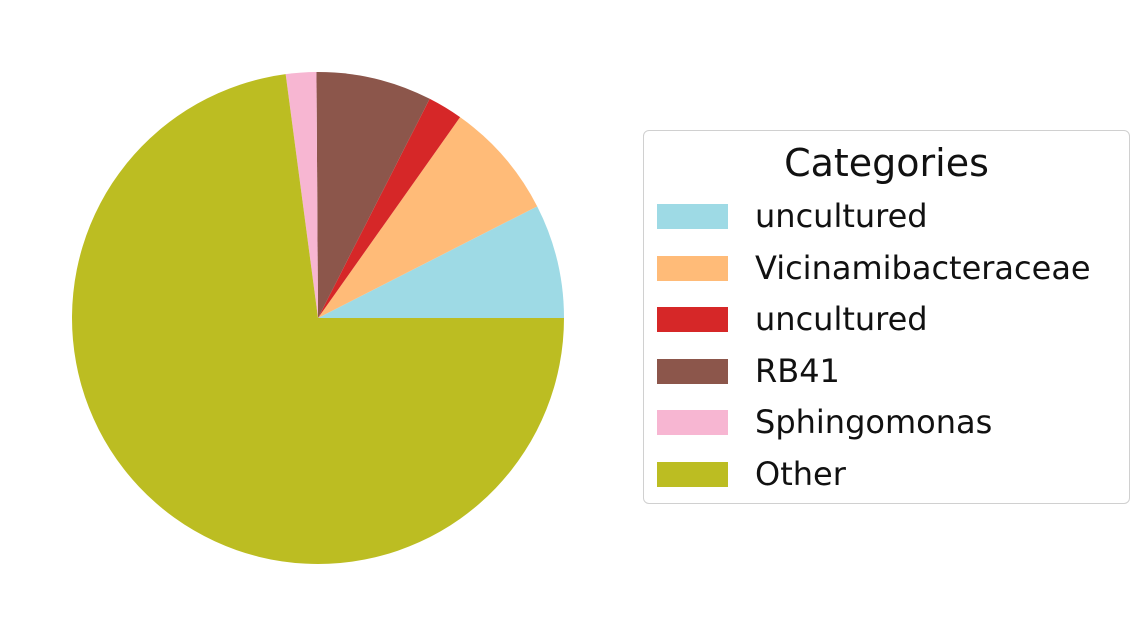  Describe the element at coordinates (923, 267) in the screenshot. I see `legend-label: Vicinamibacteraceae` at that location.